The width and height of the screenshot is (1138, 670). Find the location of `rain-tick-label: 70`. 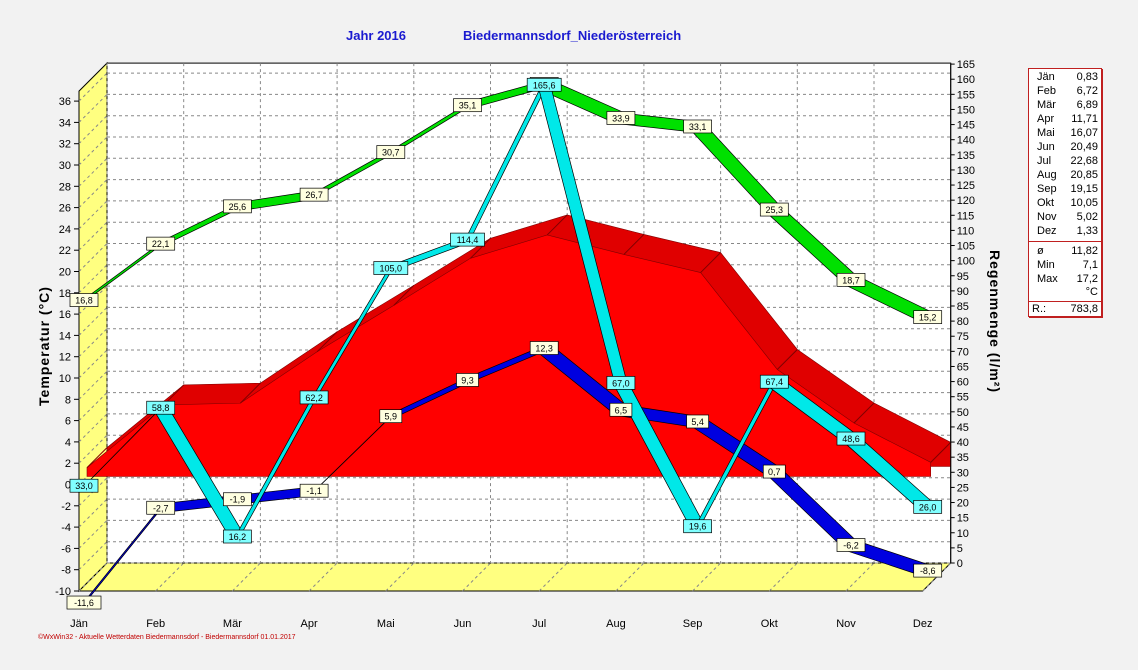

rain-tick-label: 70 is located at coordinates (963, 352).